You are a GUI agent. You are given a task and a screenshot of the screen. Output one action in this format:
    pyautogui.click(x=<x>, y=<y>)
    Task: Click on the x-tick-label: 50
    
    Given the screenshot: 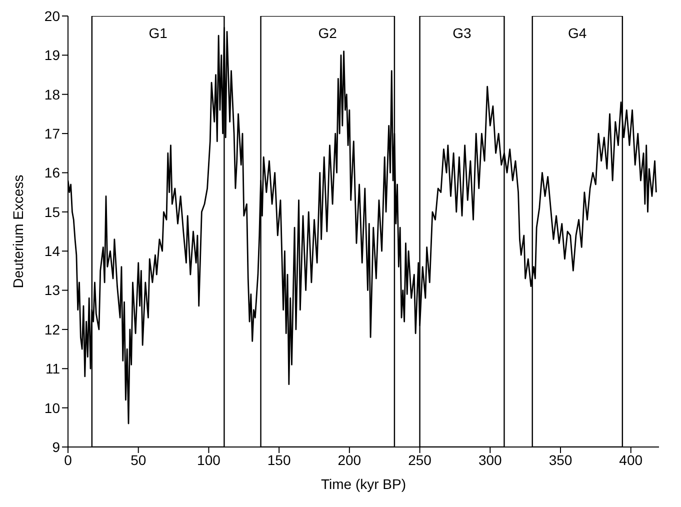 What is the action you would take?
    pyautogui.click(x=138, y=460)
    